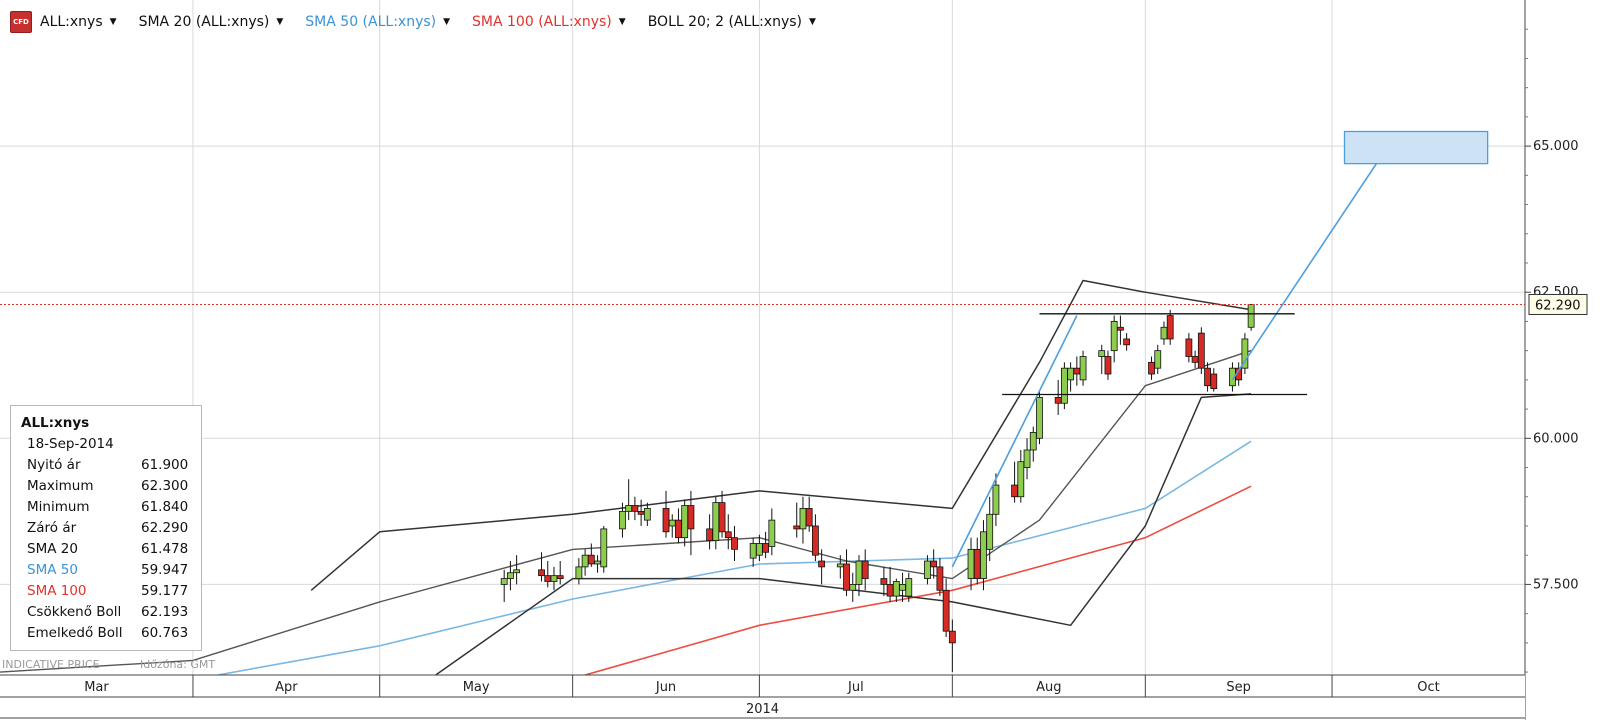  What do you see at coordinates (1238, 687) in the screenshot?
I see `x-month-label: Sep` at bounding box center [1238, 687].